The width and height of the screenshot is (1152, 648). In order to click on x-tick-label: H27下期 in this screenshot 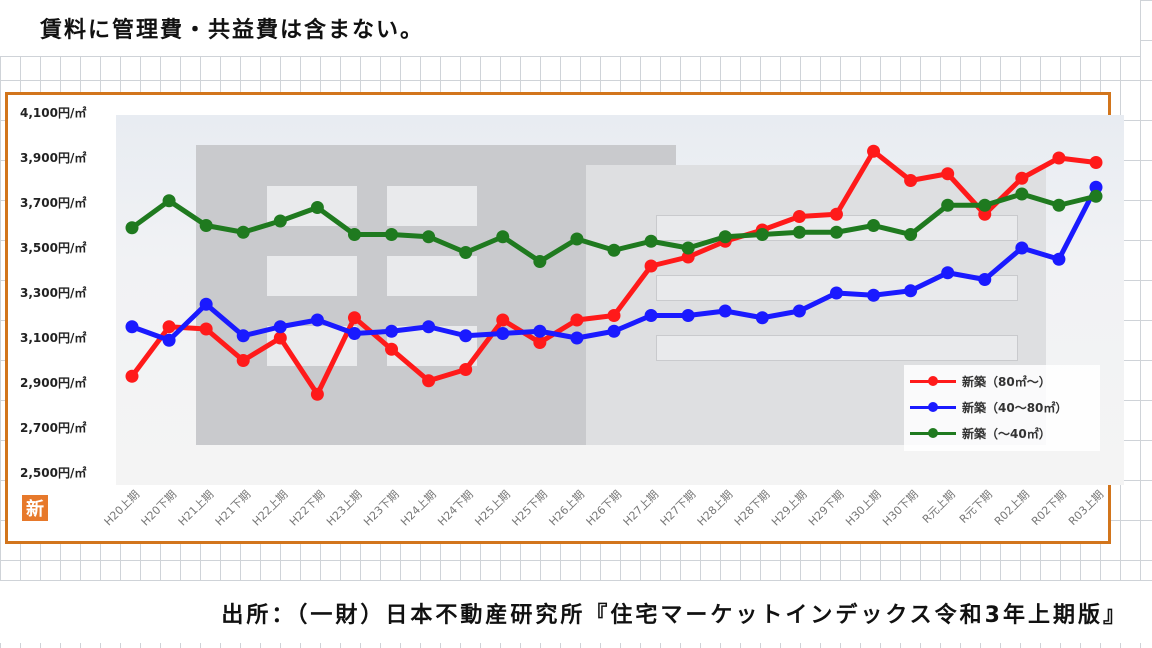, I will do `click(678, 508)`.